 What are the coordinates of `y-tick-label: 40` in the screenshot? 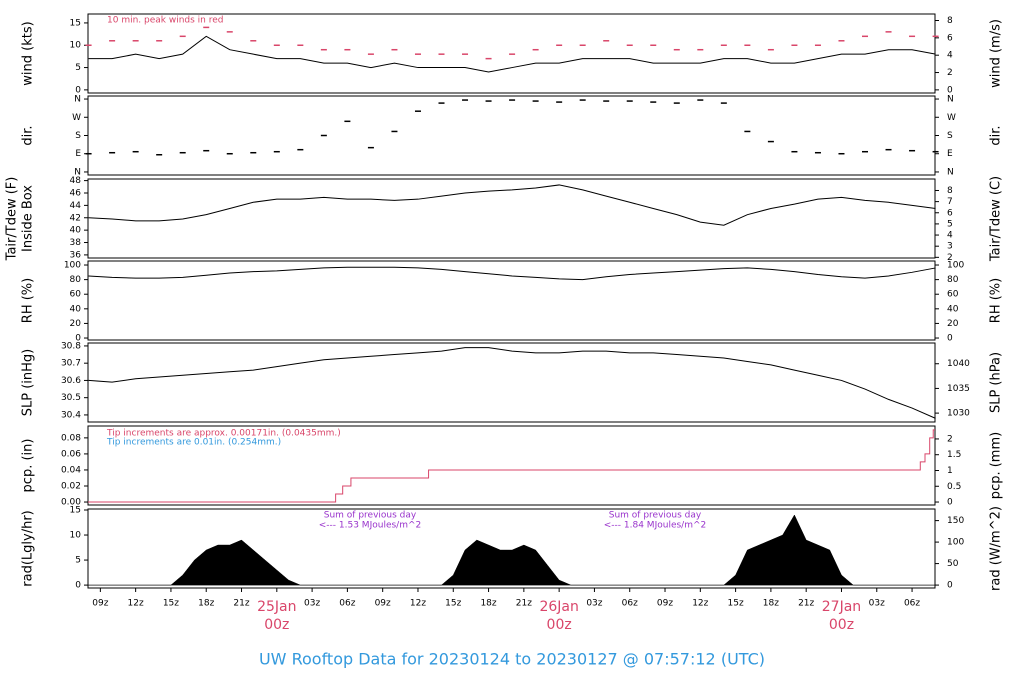 It's located at (76, 309).